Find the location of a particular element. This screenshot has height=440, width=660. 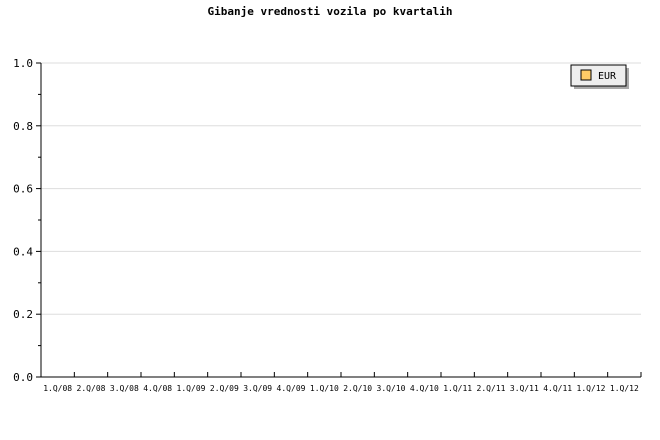

x-tick-label: 2.Q/11 is located at coordinates (491, 388).